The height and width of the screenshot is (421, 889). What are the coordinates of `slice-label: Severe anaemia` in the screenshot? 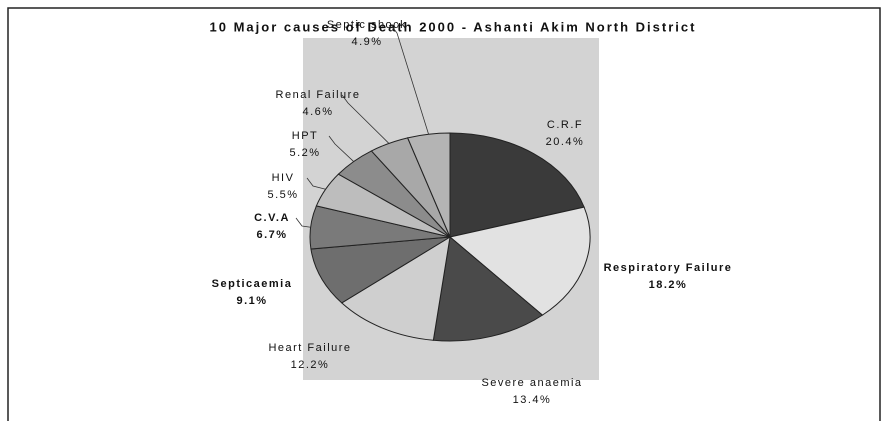 It's located at (531, 383).